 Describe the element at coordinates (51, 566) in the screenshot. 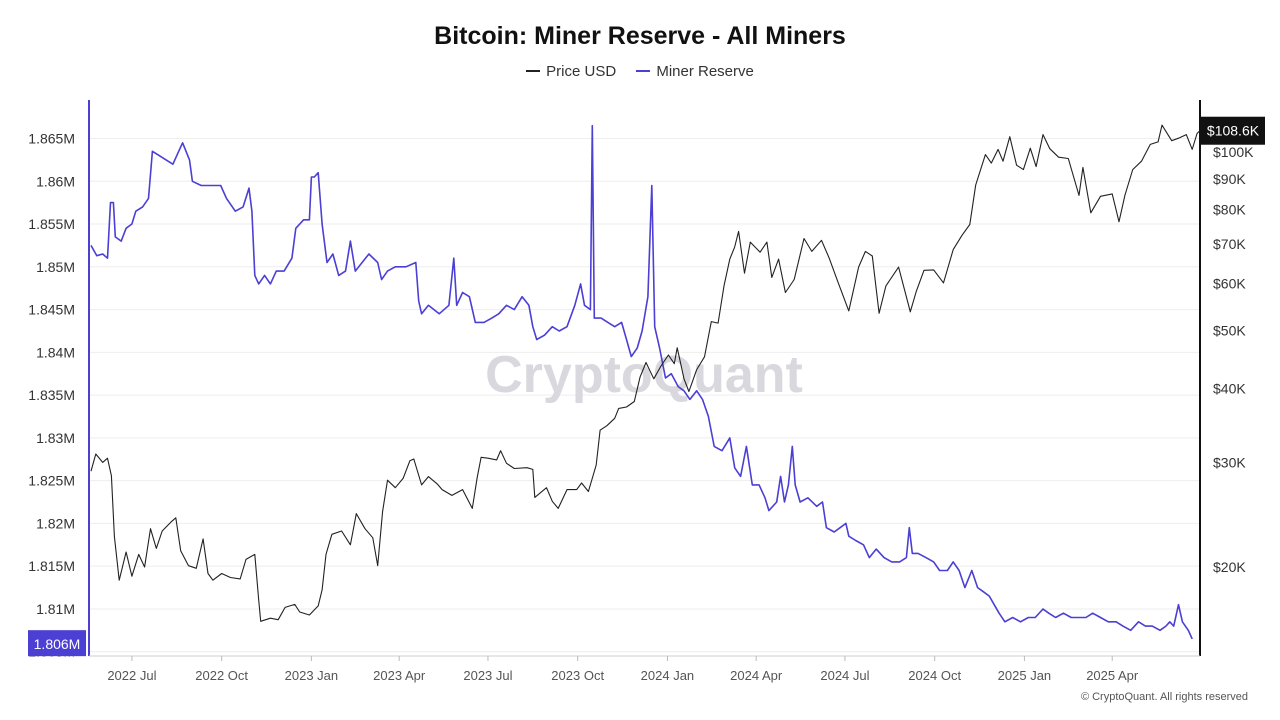

I see `left-tick-label: 1.815M` at that location.